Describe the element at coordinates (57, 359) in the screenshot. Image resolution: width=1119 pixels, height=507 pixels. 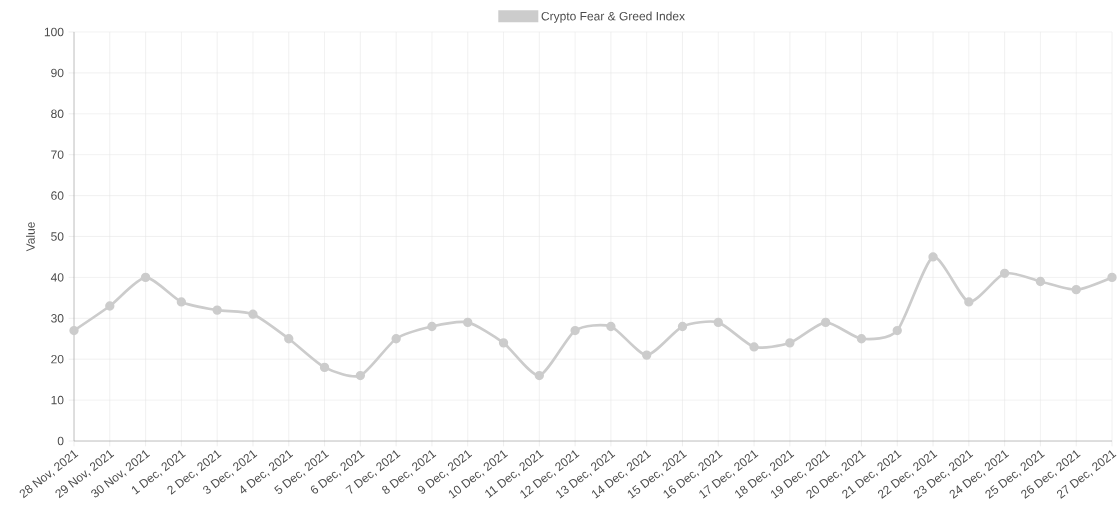
I see `y-tick-label: 20` at that location.